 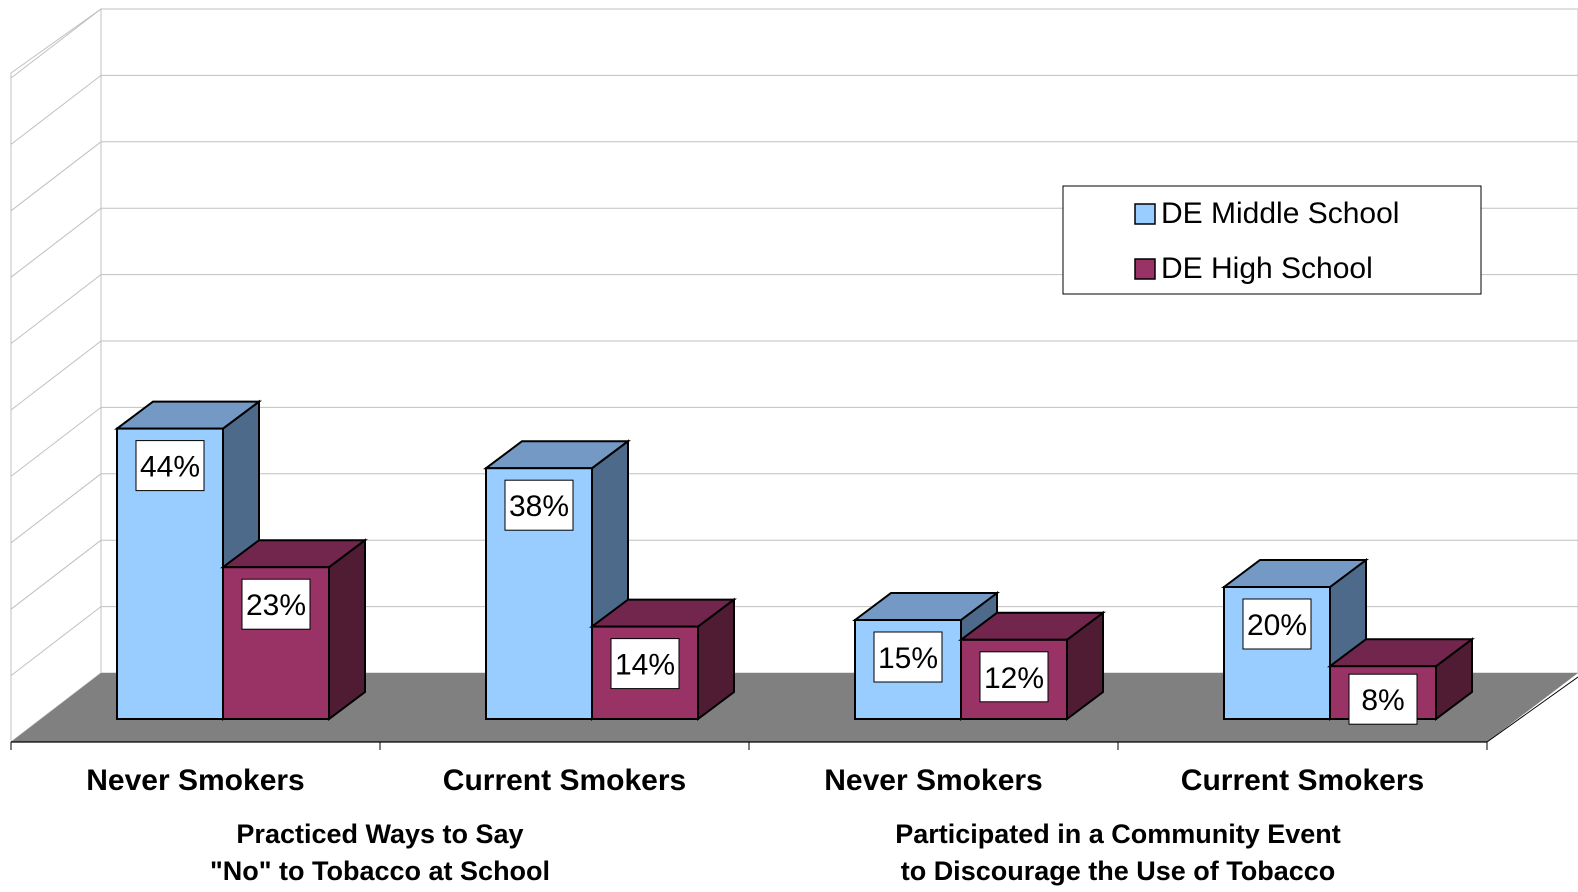 I want to click on bar-1-1: 14%, so click(x=663, y=659).